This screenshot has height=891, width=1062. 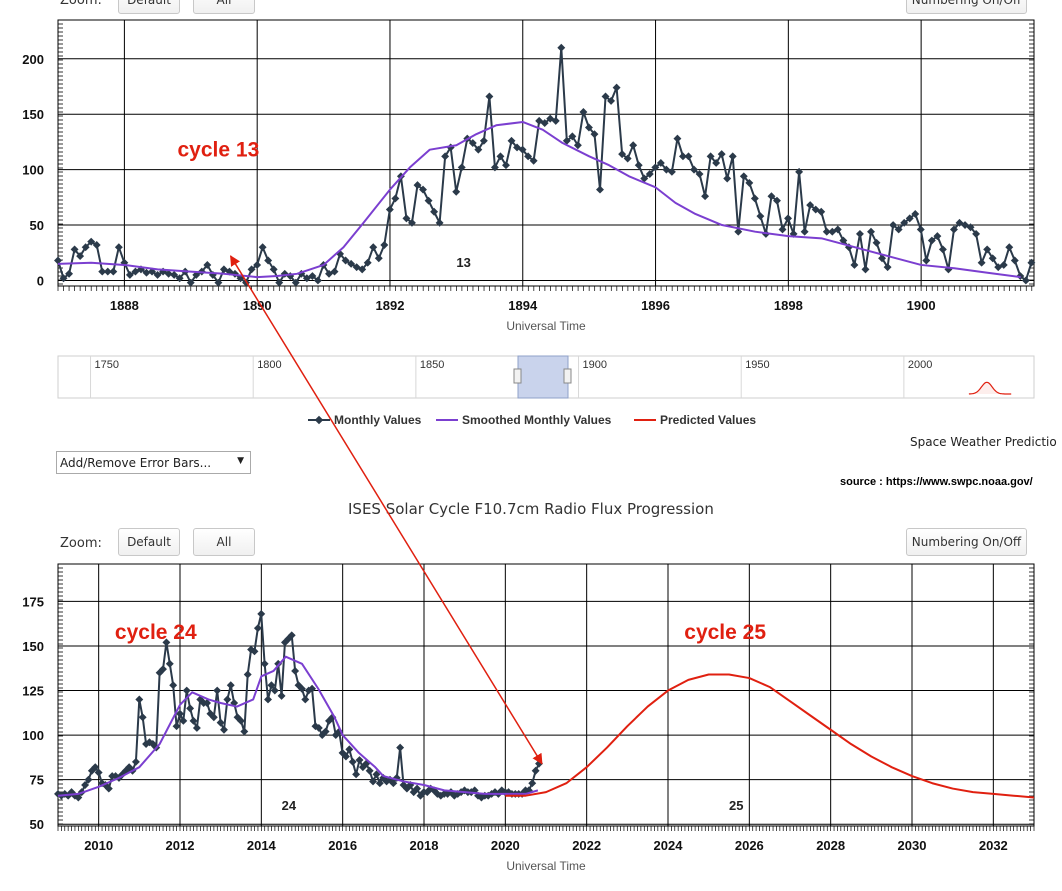 What do you see at coordinates (830, 845) in the screenshot?
I see `x-tick-label: 2028` at bounding box center [830, 845].